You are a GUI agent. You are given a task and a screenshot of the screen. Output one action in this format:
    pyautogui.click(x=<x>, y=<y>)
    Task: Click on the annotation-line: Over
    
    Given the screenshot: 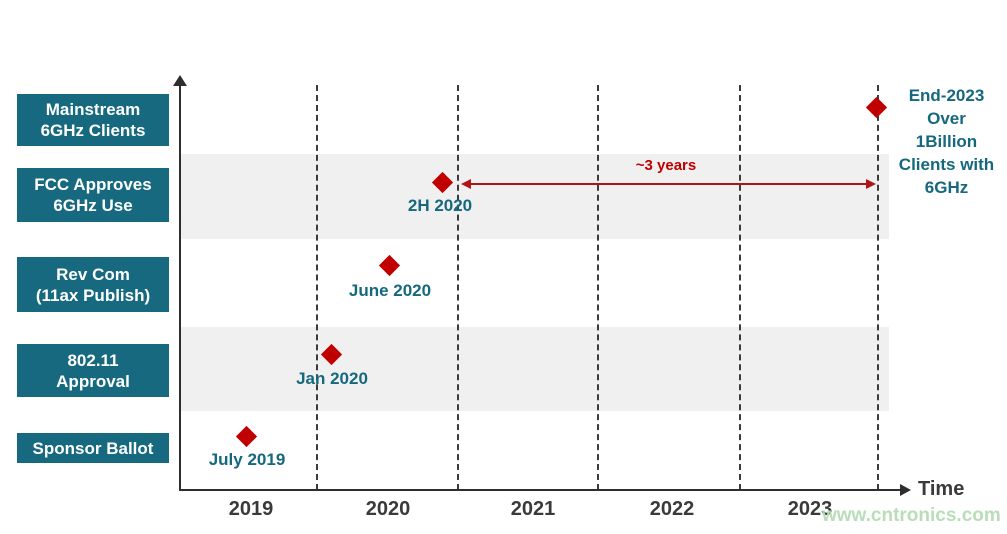 What is the action you would take?
    pyautogui.click(x=946, y=118)
    